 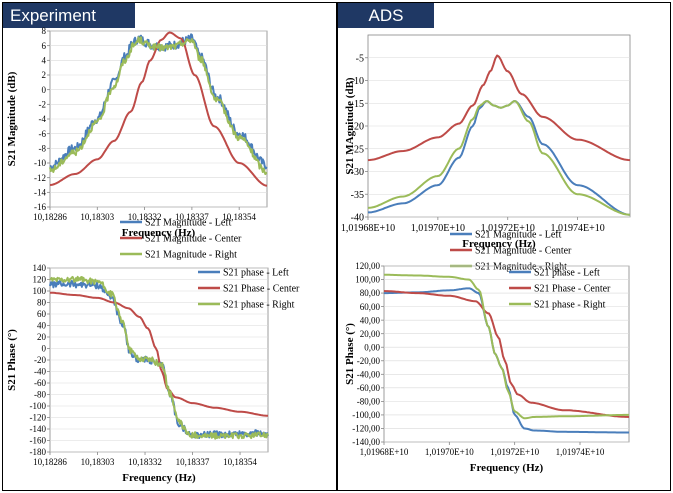 I want to click on y-tick-label: -60, so click(x=40, y=383).